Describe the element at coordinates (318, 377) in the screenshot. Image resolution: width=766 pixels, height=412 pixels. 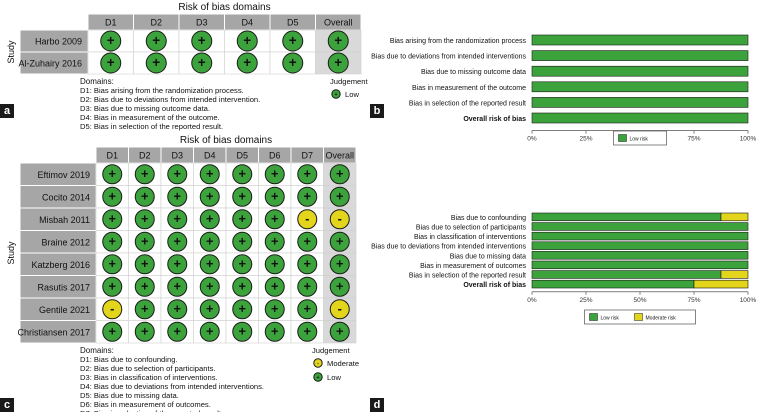
I see `panel-c-legend-circle` at that location.